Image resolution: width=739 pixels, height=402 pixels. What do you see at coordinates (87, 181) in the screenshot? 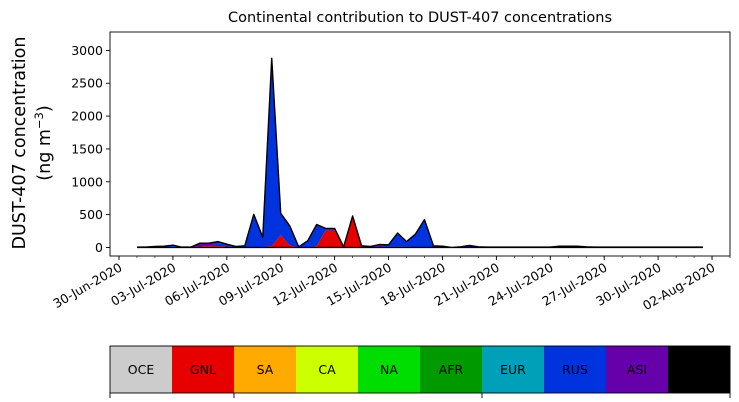
I see `y-tick-label: 1000` at bounding box center [87, 181].